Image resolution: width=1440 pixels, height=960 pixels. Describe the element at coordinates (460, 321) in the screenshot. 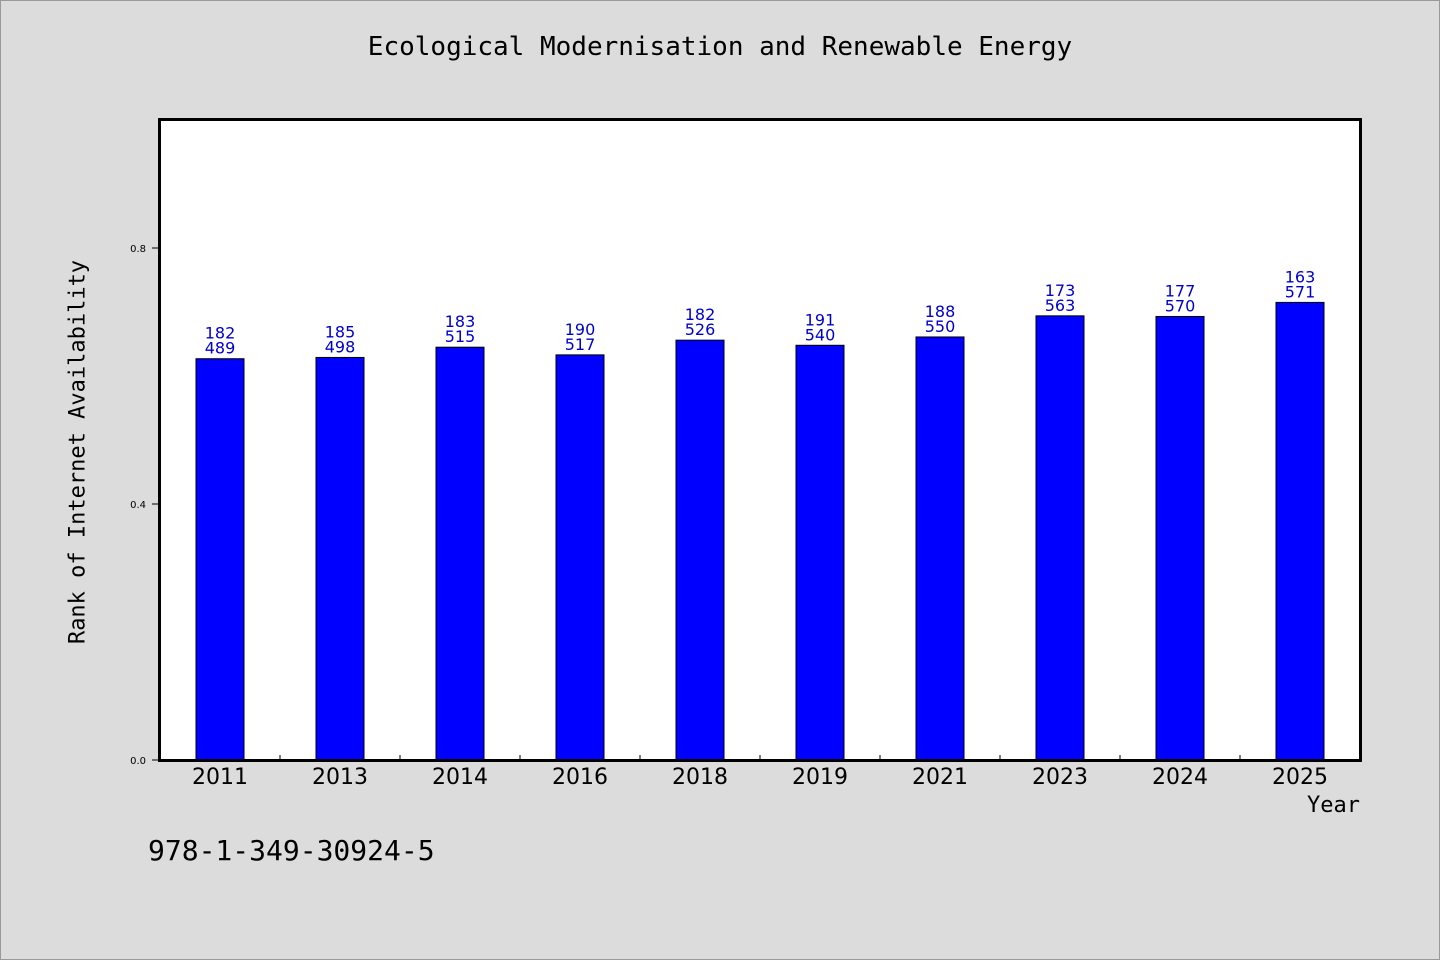

I see `data-label-top-2014: 183` at that location.